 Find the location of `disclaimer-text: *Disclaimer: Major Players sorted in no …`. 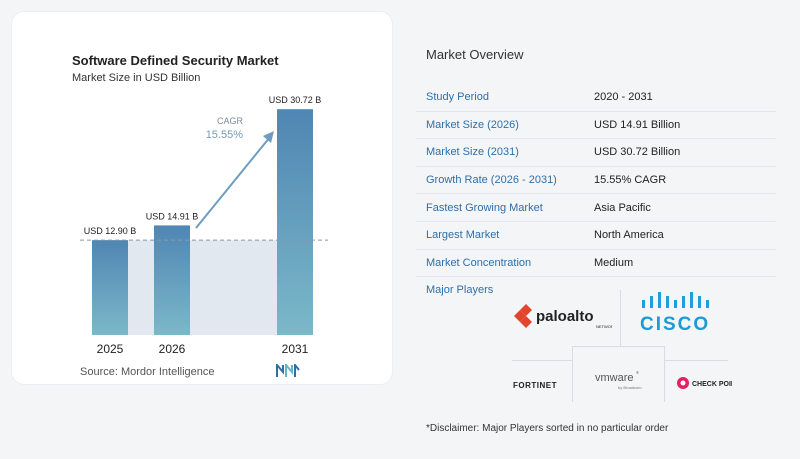

disclaimer-text: *Disclaimer: Major Players sorted in no … is located at coordinates (547, 428).